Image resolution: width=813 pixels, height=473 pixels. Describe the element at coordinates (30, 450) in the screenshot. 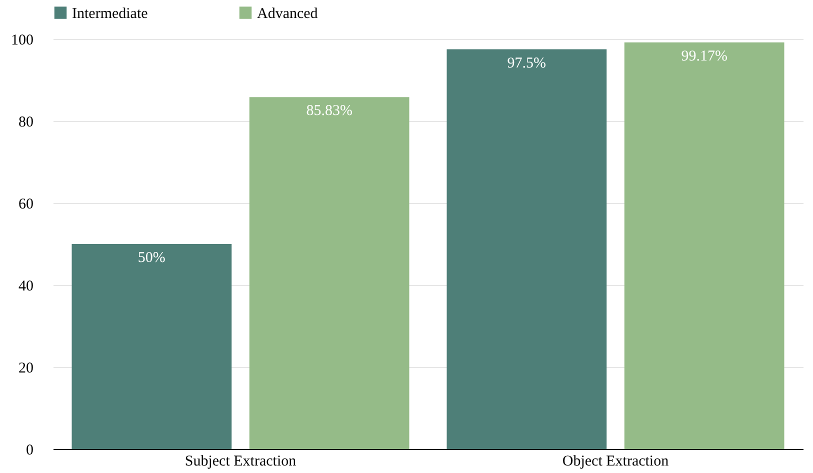

I see `y-tick-label: 0` at that location.